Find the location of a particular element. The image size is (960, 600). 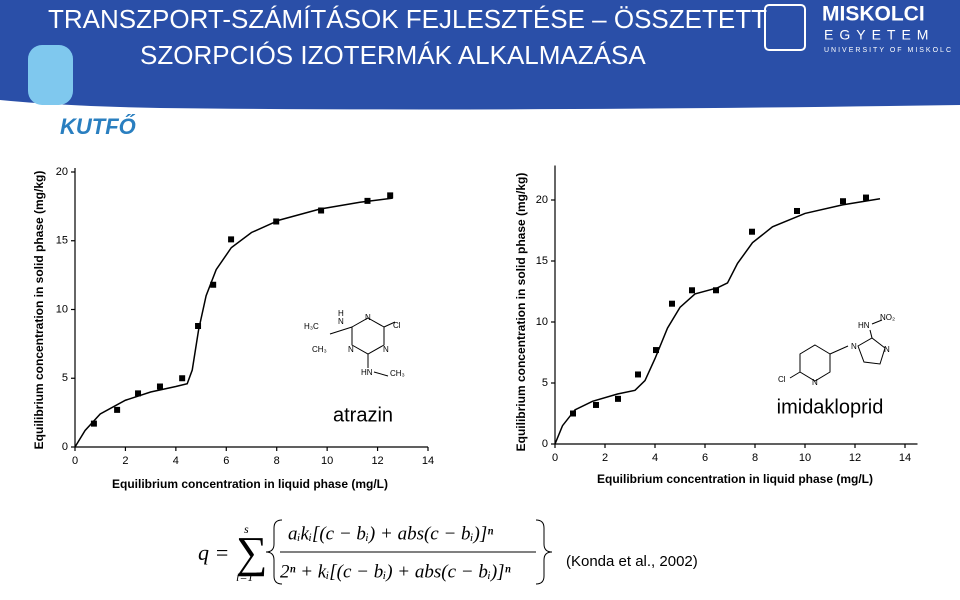

atom: NO₂ is located at coordinates (887, 317).